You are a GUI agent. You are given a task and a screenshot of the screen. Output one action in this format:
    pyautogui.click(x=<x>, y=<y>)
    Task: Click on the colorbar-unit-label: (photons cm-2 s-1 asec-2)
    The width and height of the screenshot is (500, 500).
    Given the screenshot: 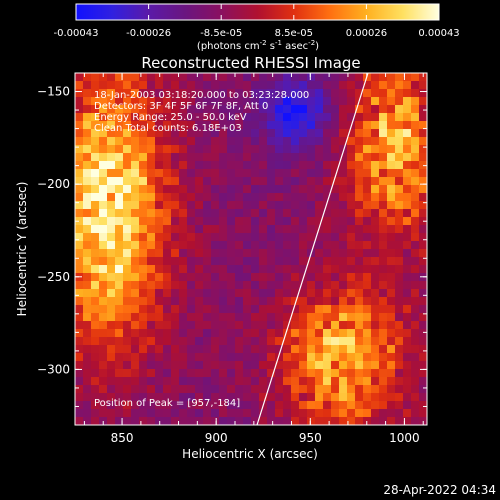 What is the action you would take?
    pyautogui.click(x=258, y=45)
    